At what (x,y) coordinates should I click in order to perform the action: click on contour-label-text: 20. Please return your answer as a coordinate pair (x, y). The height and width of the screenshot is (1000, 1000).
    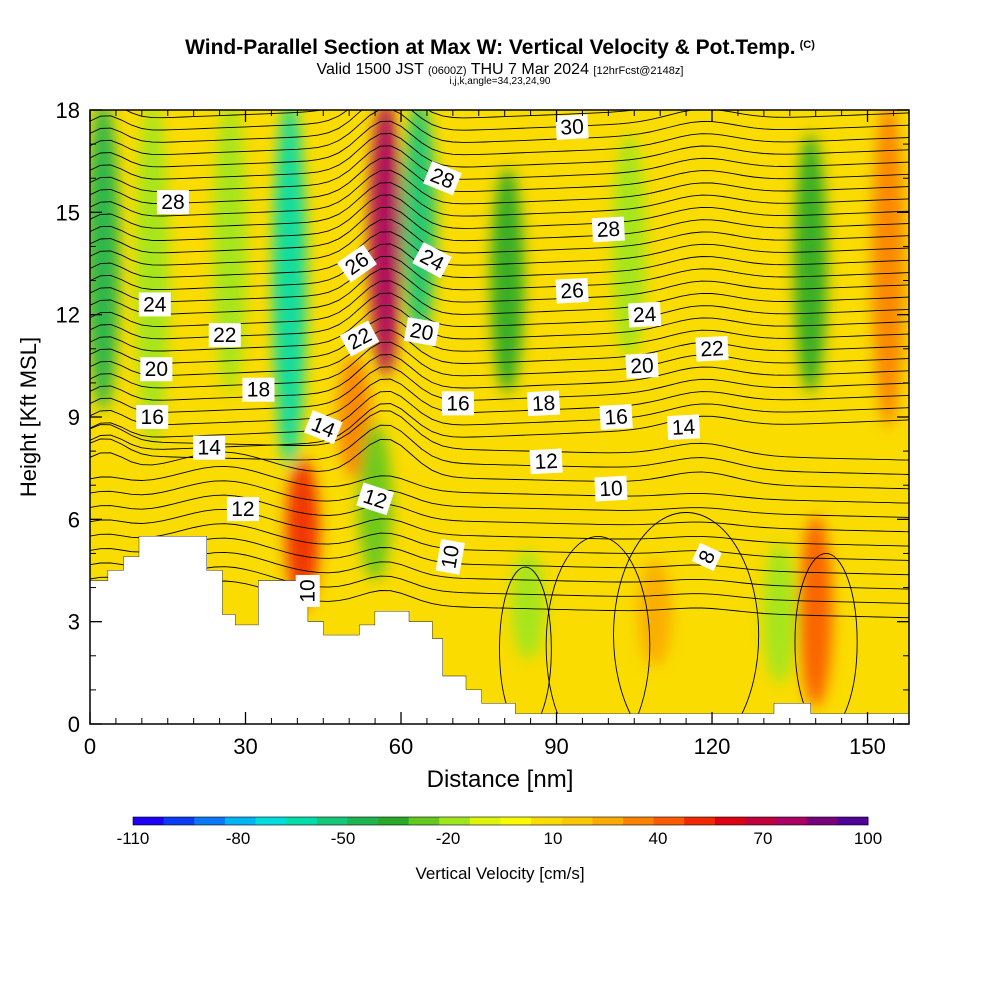
    Looking at the image, I should click on (421, 332).